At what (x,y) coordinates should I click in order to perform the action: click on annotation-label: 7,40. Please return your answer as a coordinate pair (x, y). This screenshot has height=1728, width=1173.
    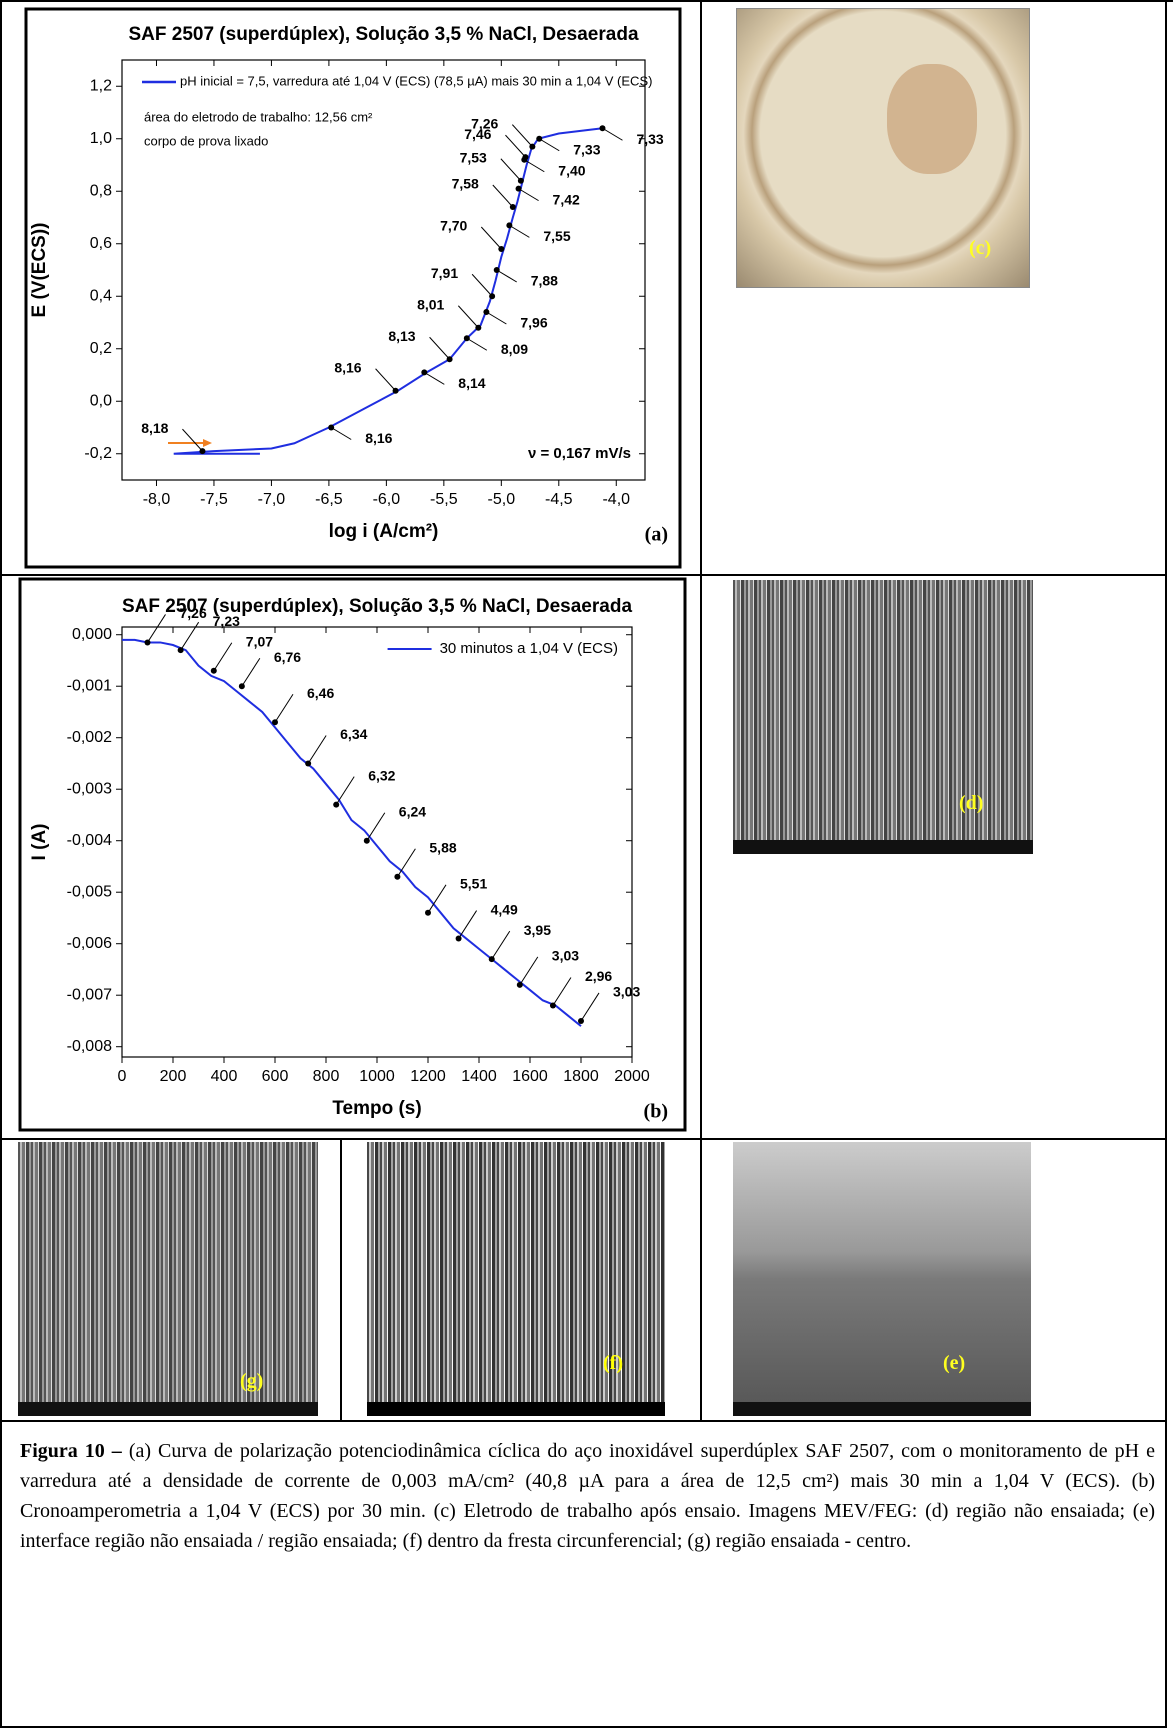
    Looking at the image, I should click on (571, 170).